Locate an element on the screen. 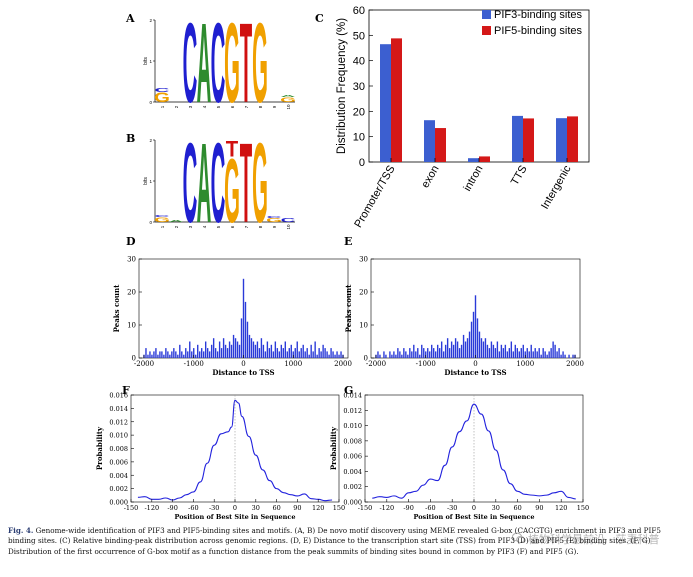 The height and width of the screenshot is (577, 693). logo-letter-a: A is located at coordinates (176, 221).